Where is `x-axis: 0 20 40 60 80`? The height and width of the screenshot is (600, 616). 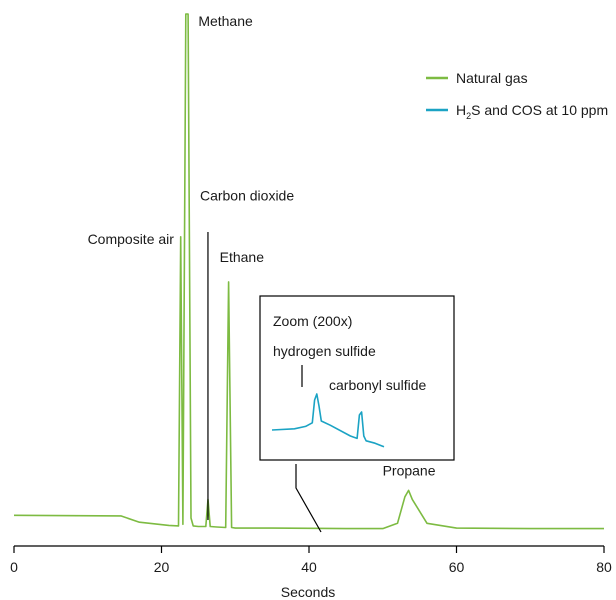 x-axis: 0 20 40 60 80 is located at coordinates (311, 560).